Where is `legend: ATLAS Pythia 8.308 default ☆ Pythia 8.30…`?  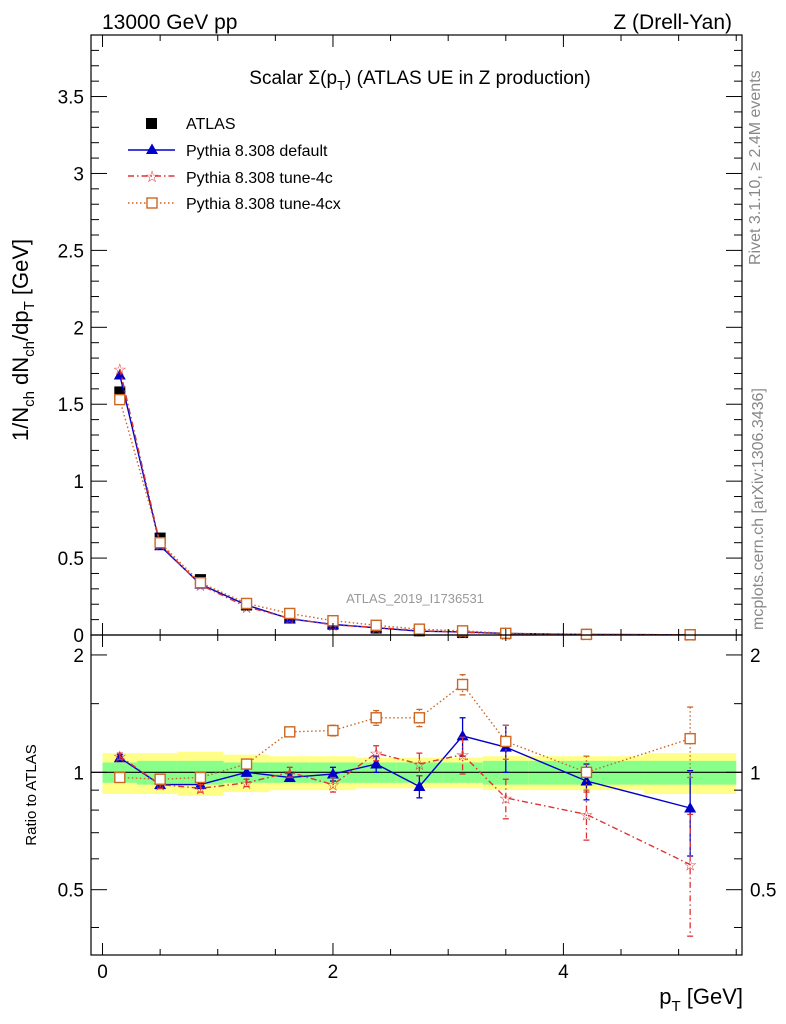 legend: ATLAS Pythia 8.308 default ☆ Pythia 8.30… is located at coordinates (234, 164).